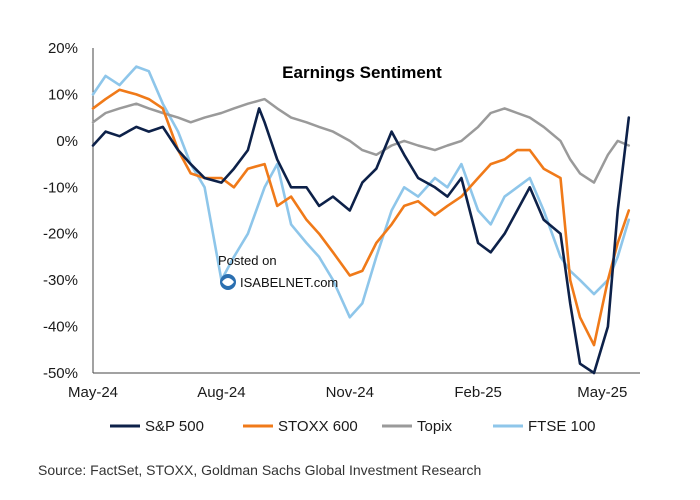 Image resolution: width=700 pixels, height=500 pixels. I want to click on chart-title: Earnings Sentiment, so click(362, 72).